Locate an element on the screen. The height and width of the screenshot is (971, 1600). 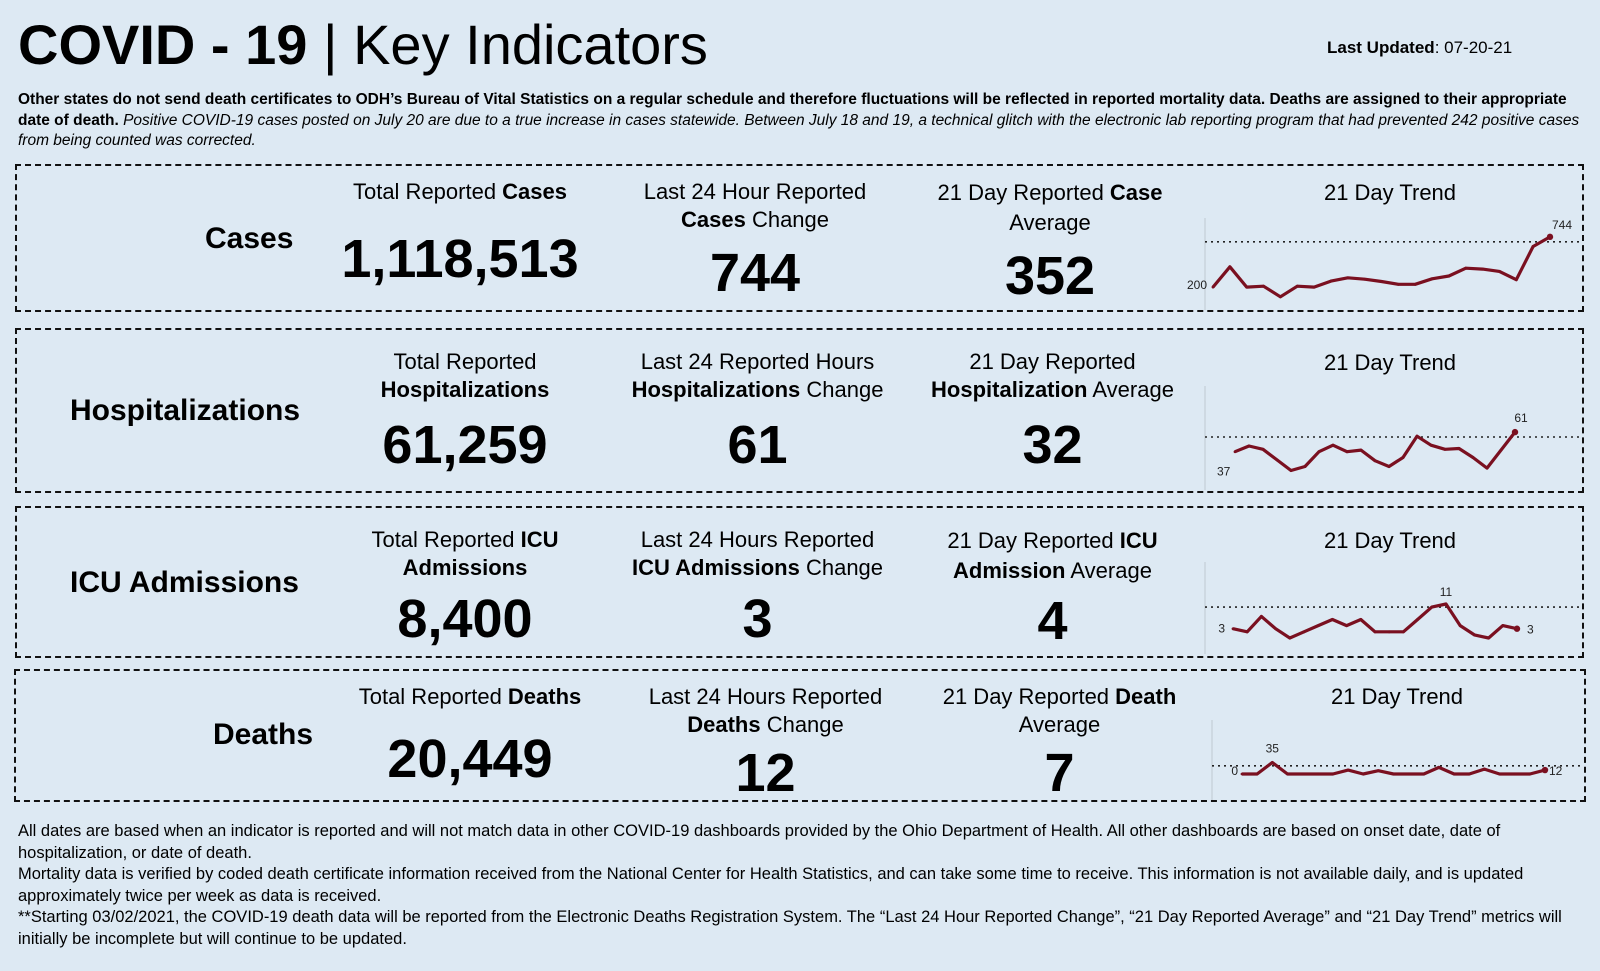
hospitalizations-avg-heading-b: Hospitalization is located at coordinates (1009, 389).